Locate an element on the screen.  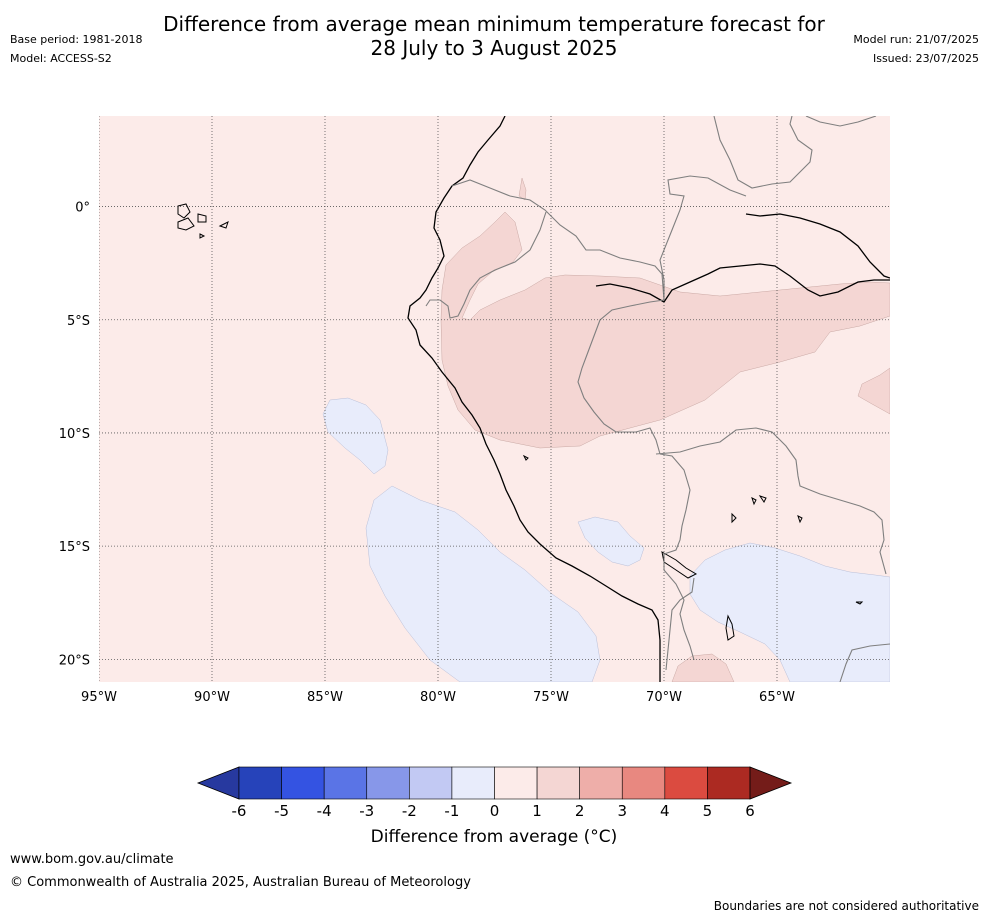
latitude-tick-label: 20°S is located at coordinates (74, 660).